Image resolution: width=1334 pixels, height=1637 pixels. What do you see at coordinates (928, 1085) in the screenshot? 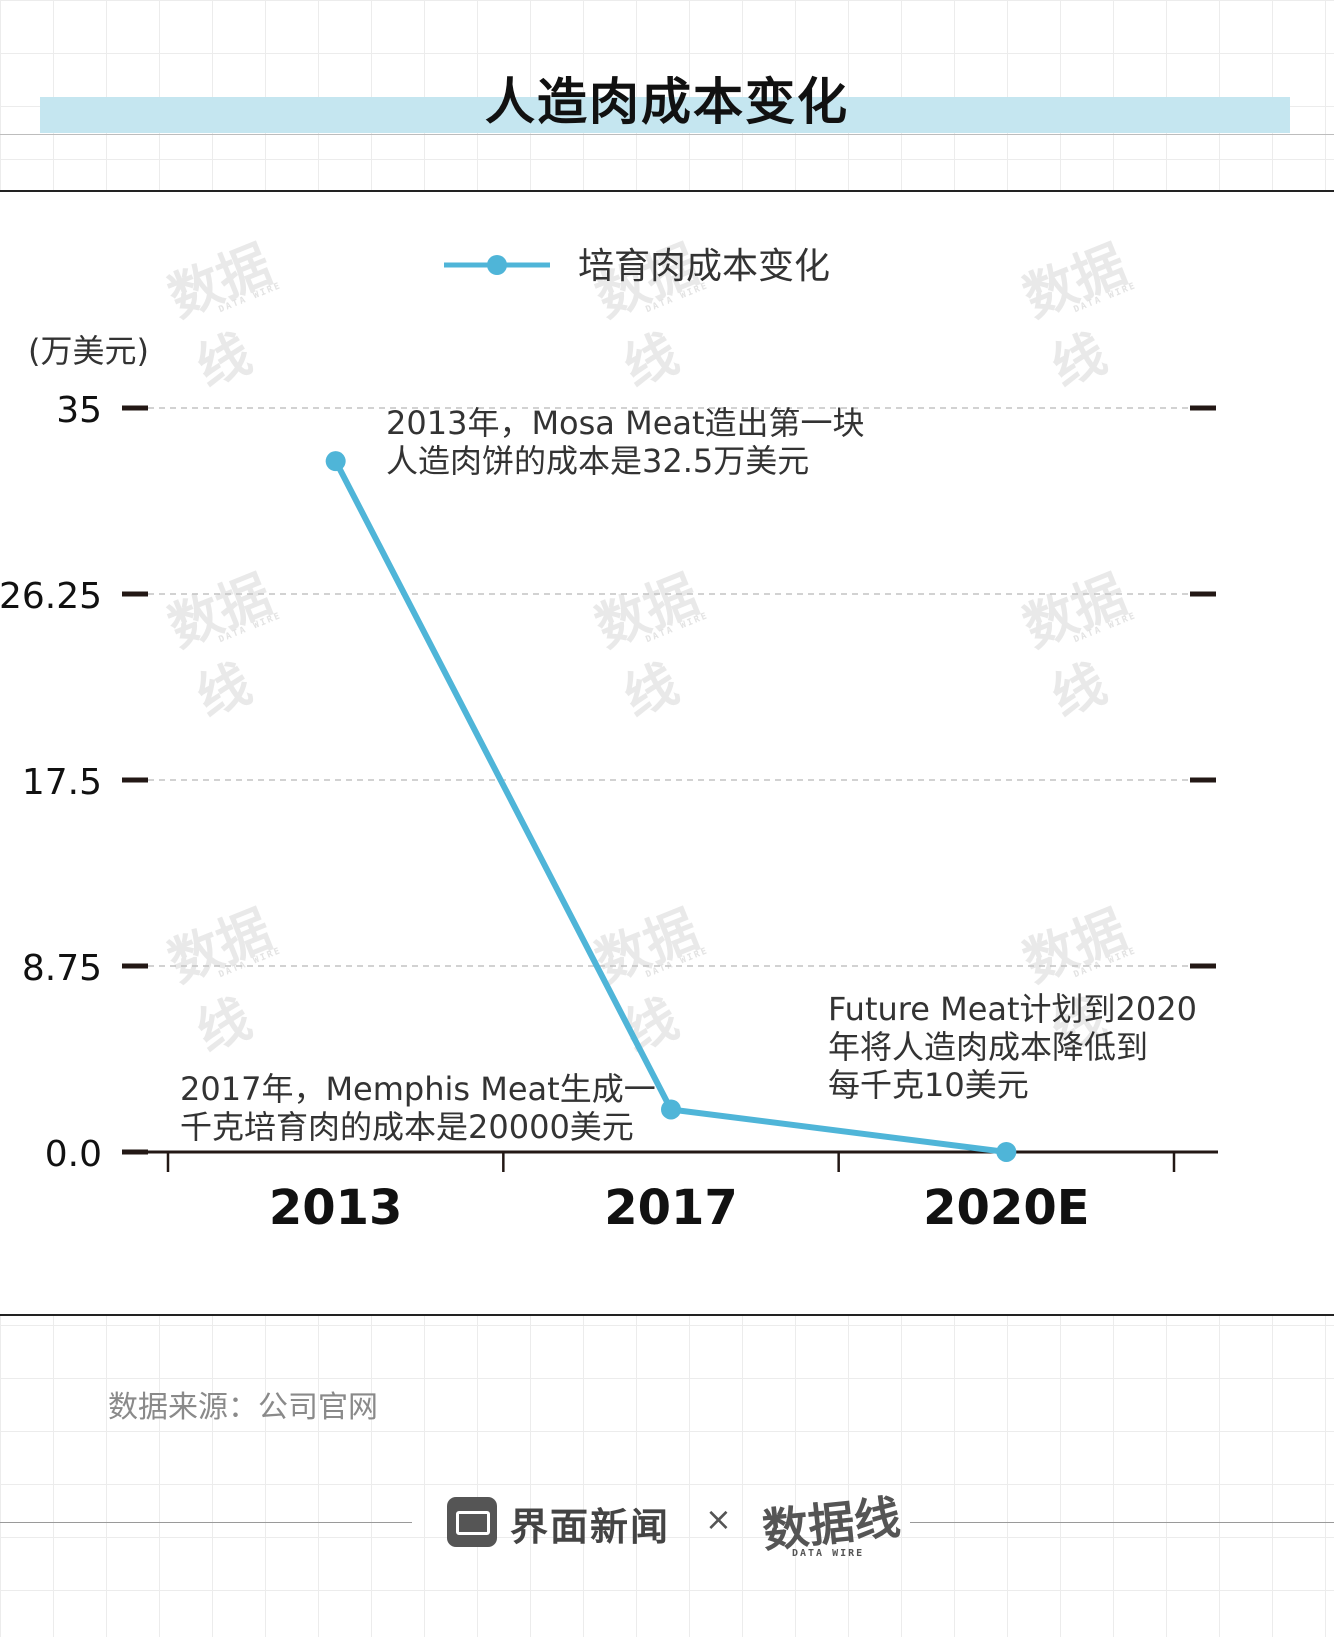
I see `annotation-text: 每千克10美元` at bounding box center [928, 1085].